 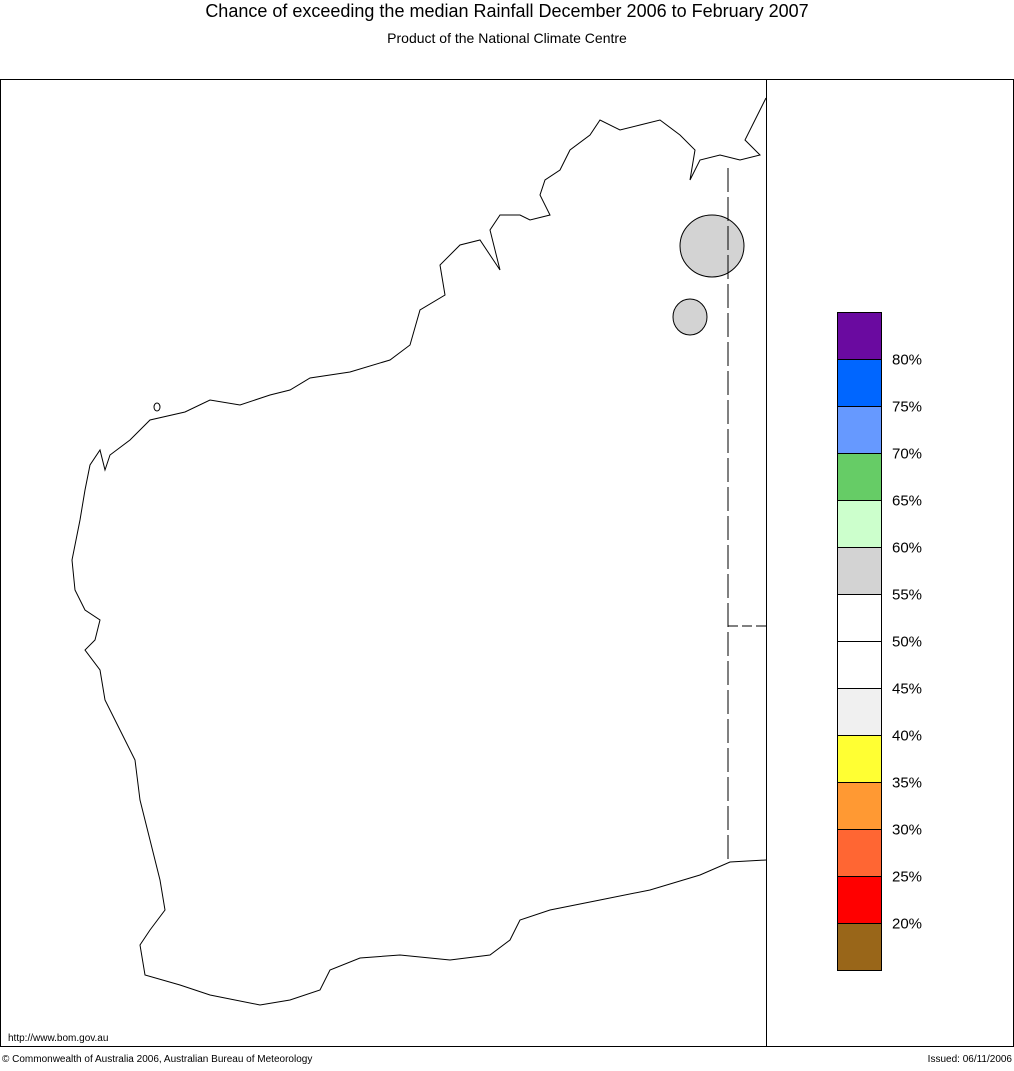 What do you see at coordinates (907, 923) in the screenshot?
I see `legend-label: 20%` at bounding box center [907, 923].